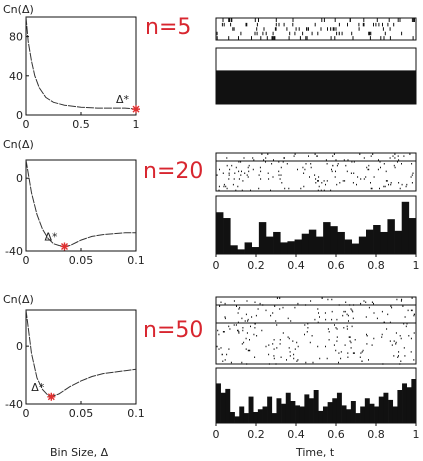 The height and width of the screenshot is (461, 423). What do you see at coordinates (18, 9) in the screenshot?
I see `cost-axis-label-n5: Cn(Δ)` at bounding box center [18, 9].